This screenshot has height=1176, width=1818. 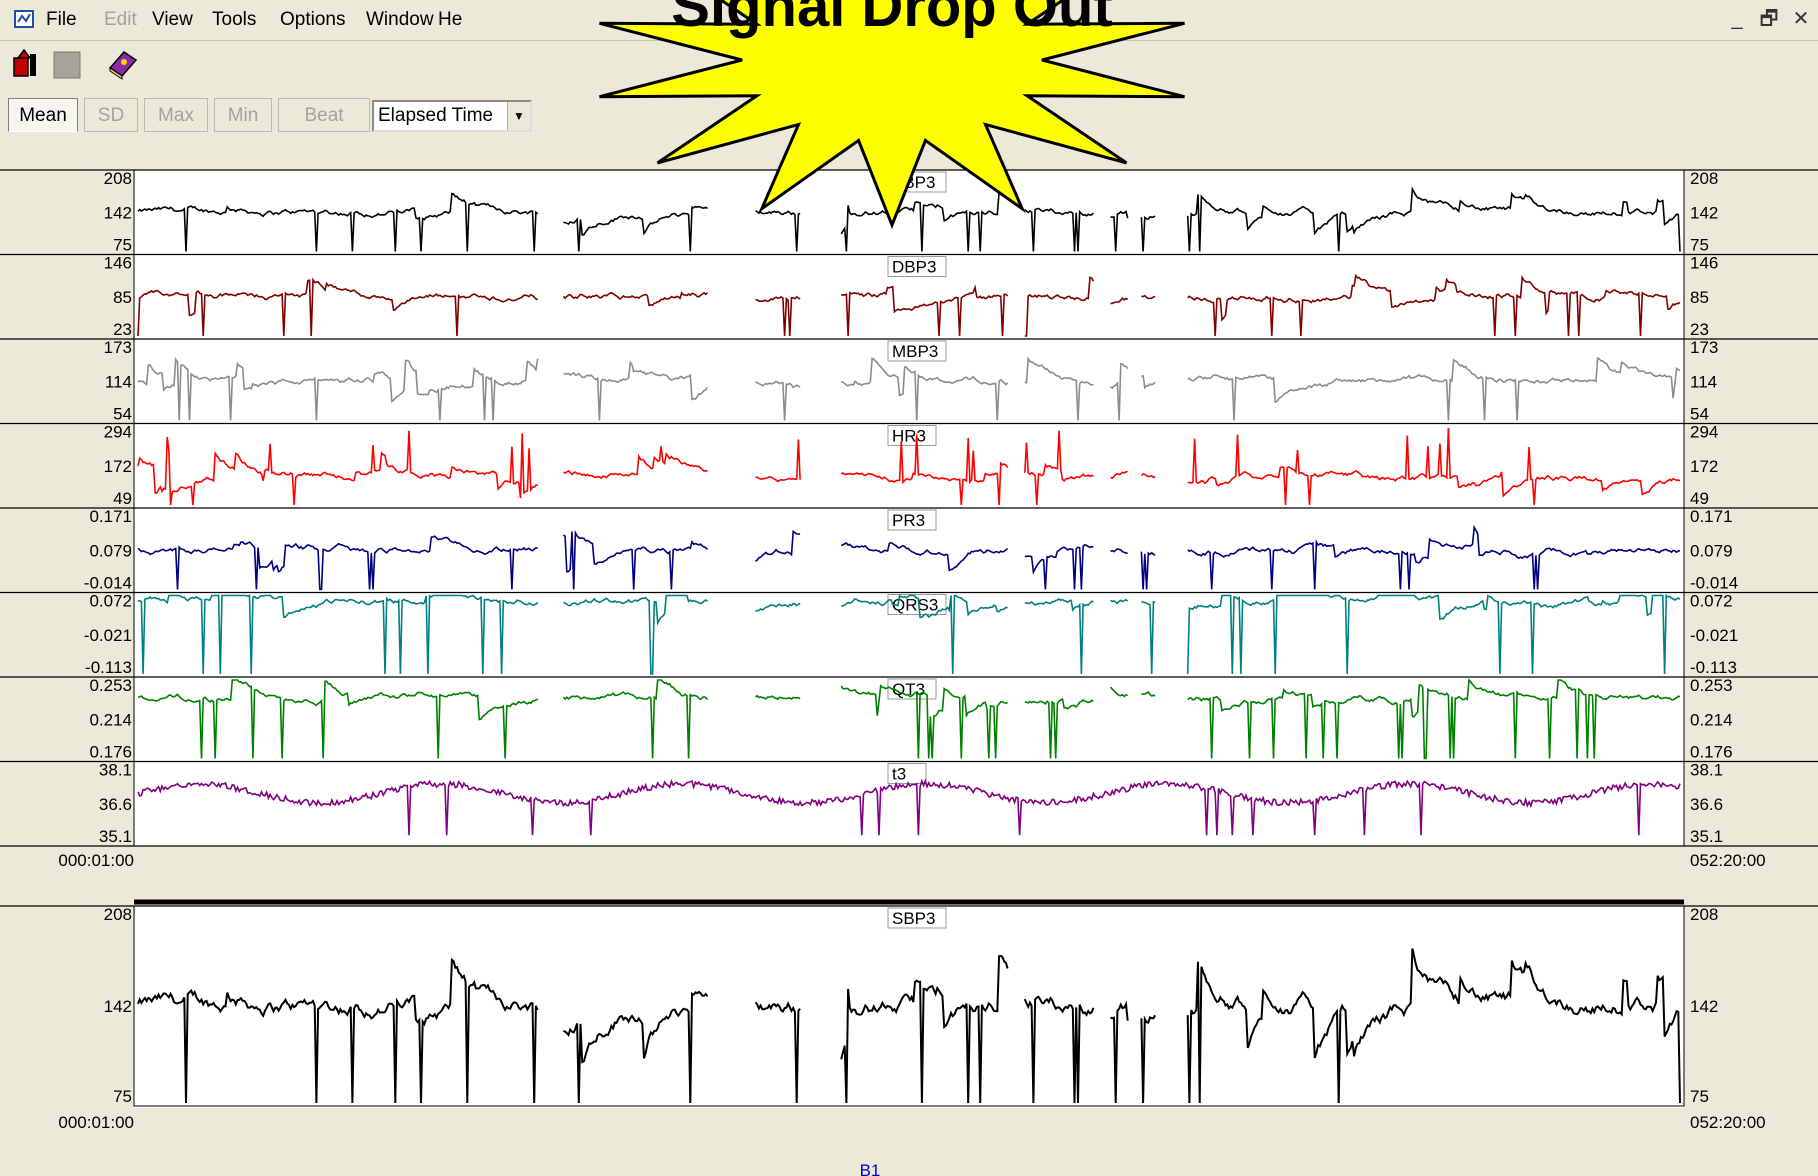 What do you see at coordinates (908, 520) in the screenshot?
I see `strip-pr3-name-label: PR3` at bounding box center [908, 520].